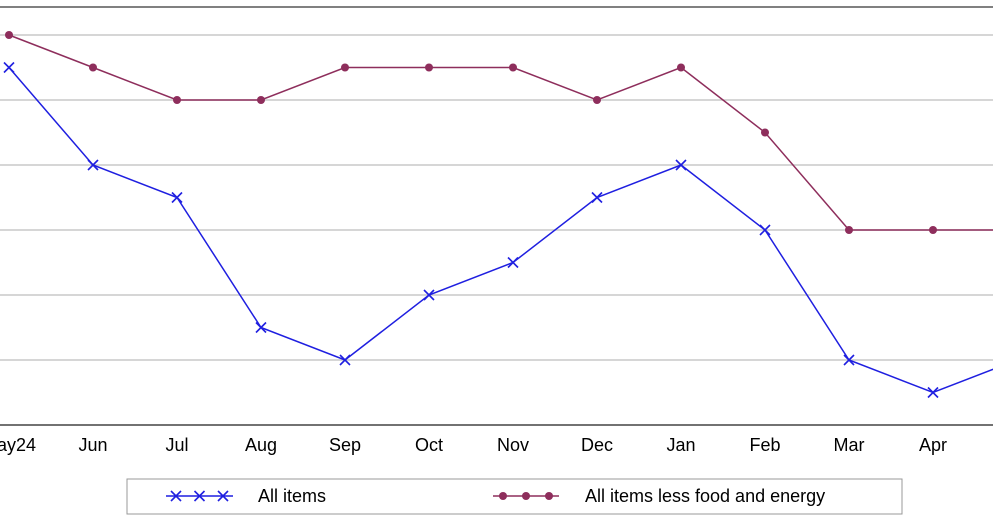  I want to click on legend-label: All items, so click(292, 496).